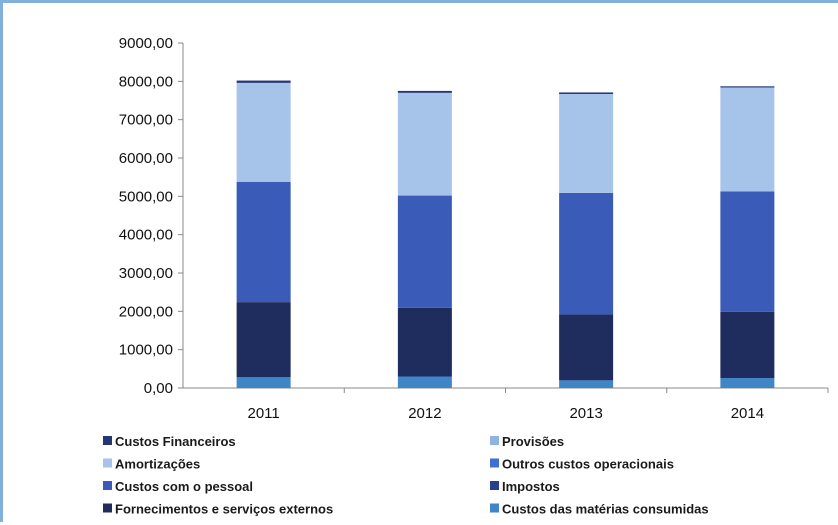 This screenshot has width=838, height=525. I want to click on y-tick-label: 3000,00, so click(146, 273).